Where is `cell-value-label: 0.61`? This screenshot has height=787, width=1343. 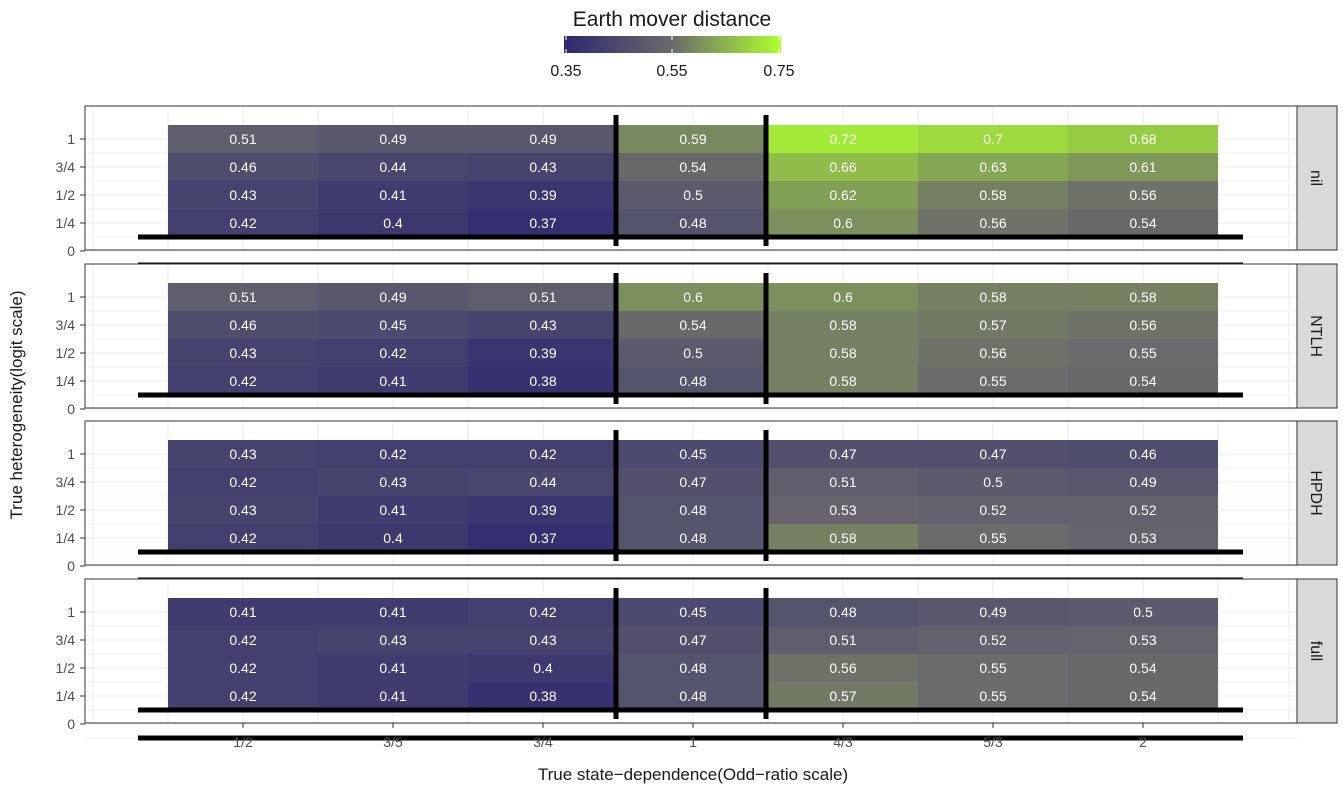 cell-value-label: 0.61 is located at coordinates (1142, 167).